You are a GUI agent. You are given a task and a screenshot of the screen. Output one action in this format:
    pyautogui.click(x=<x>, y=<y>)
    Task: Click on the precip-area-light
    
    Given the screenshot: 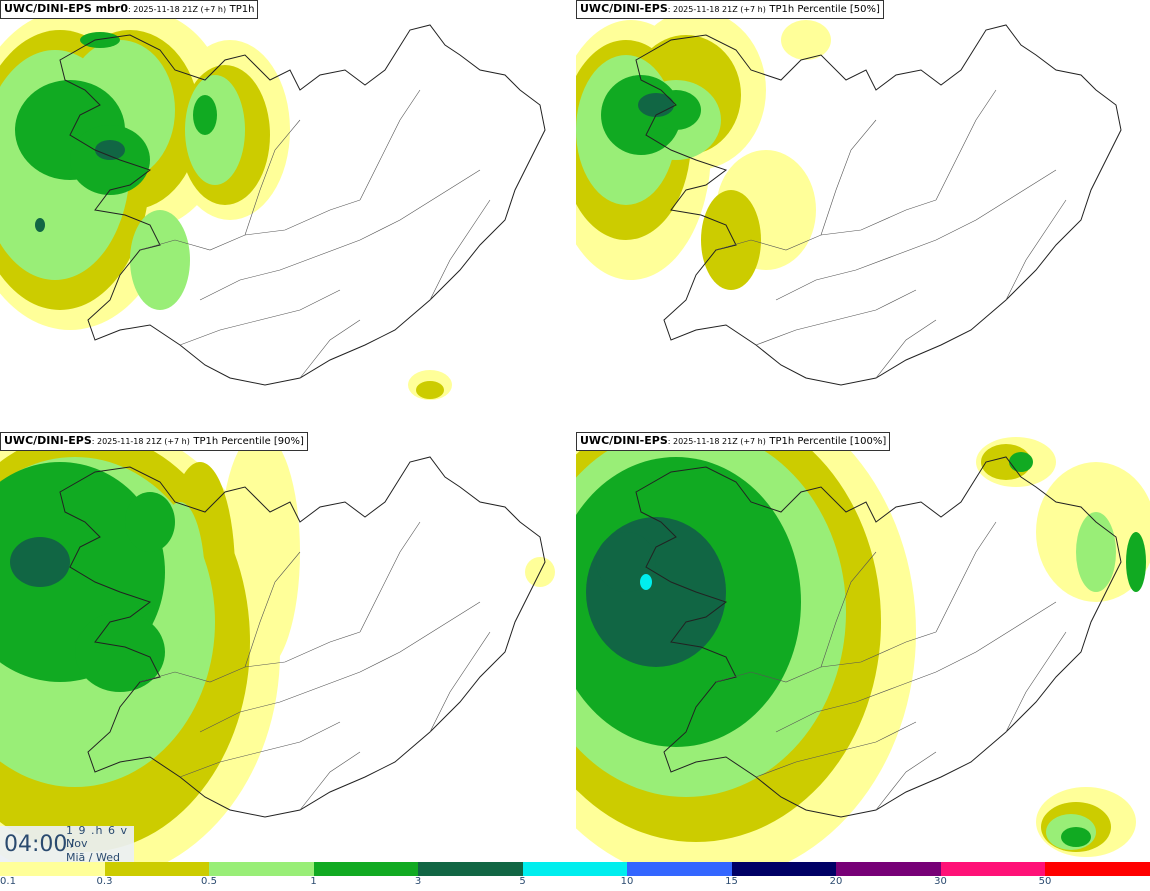 What is the action you would take?
    pyautogui.click(x=806, y=40)
    